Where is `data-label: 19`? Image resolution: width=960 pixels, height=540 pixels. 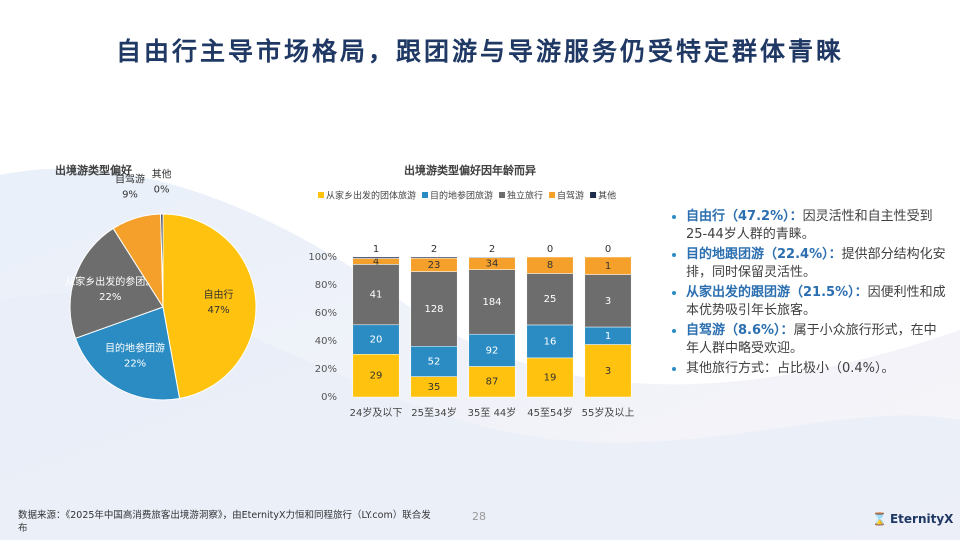
data-label: 19 is located at coordinates (550, 377).